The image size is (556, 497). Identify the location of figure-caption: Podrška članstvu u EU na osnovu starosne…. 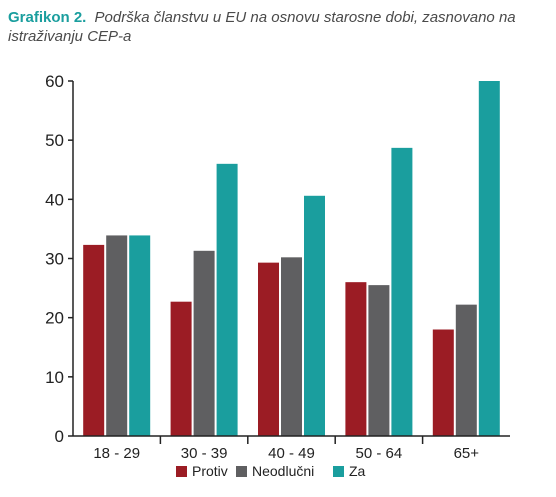
(262, 27).